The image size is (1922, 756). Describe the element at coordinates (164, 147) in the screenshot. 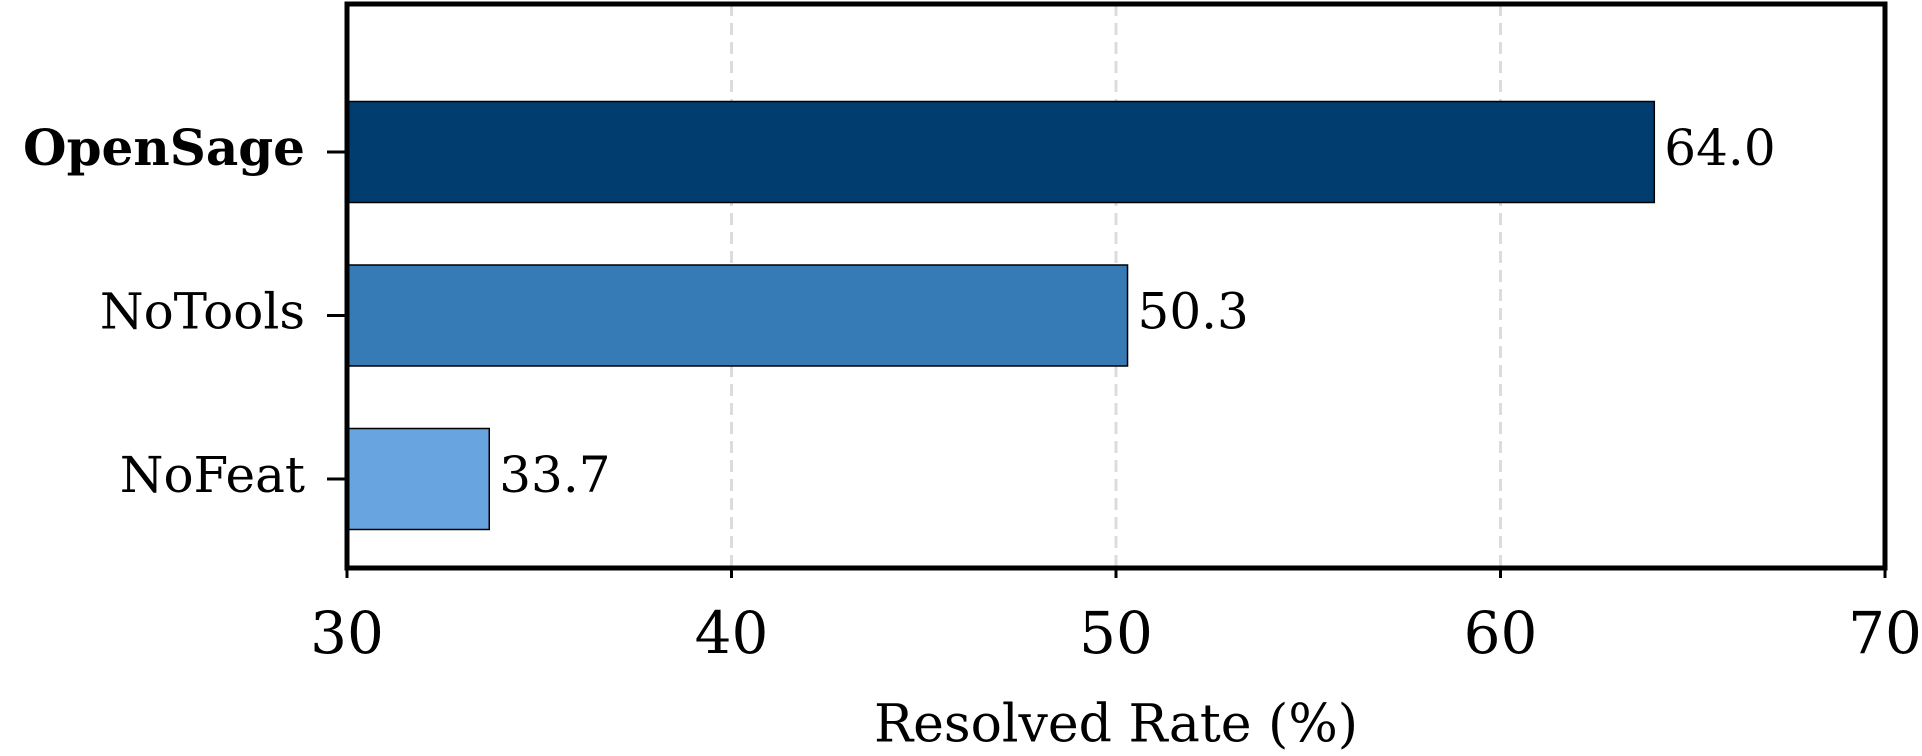

I see `y-tick-label: OpenSage` at that location.